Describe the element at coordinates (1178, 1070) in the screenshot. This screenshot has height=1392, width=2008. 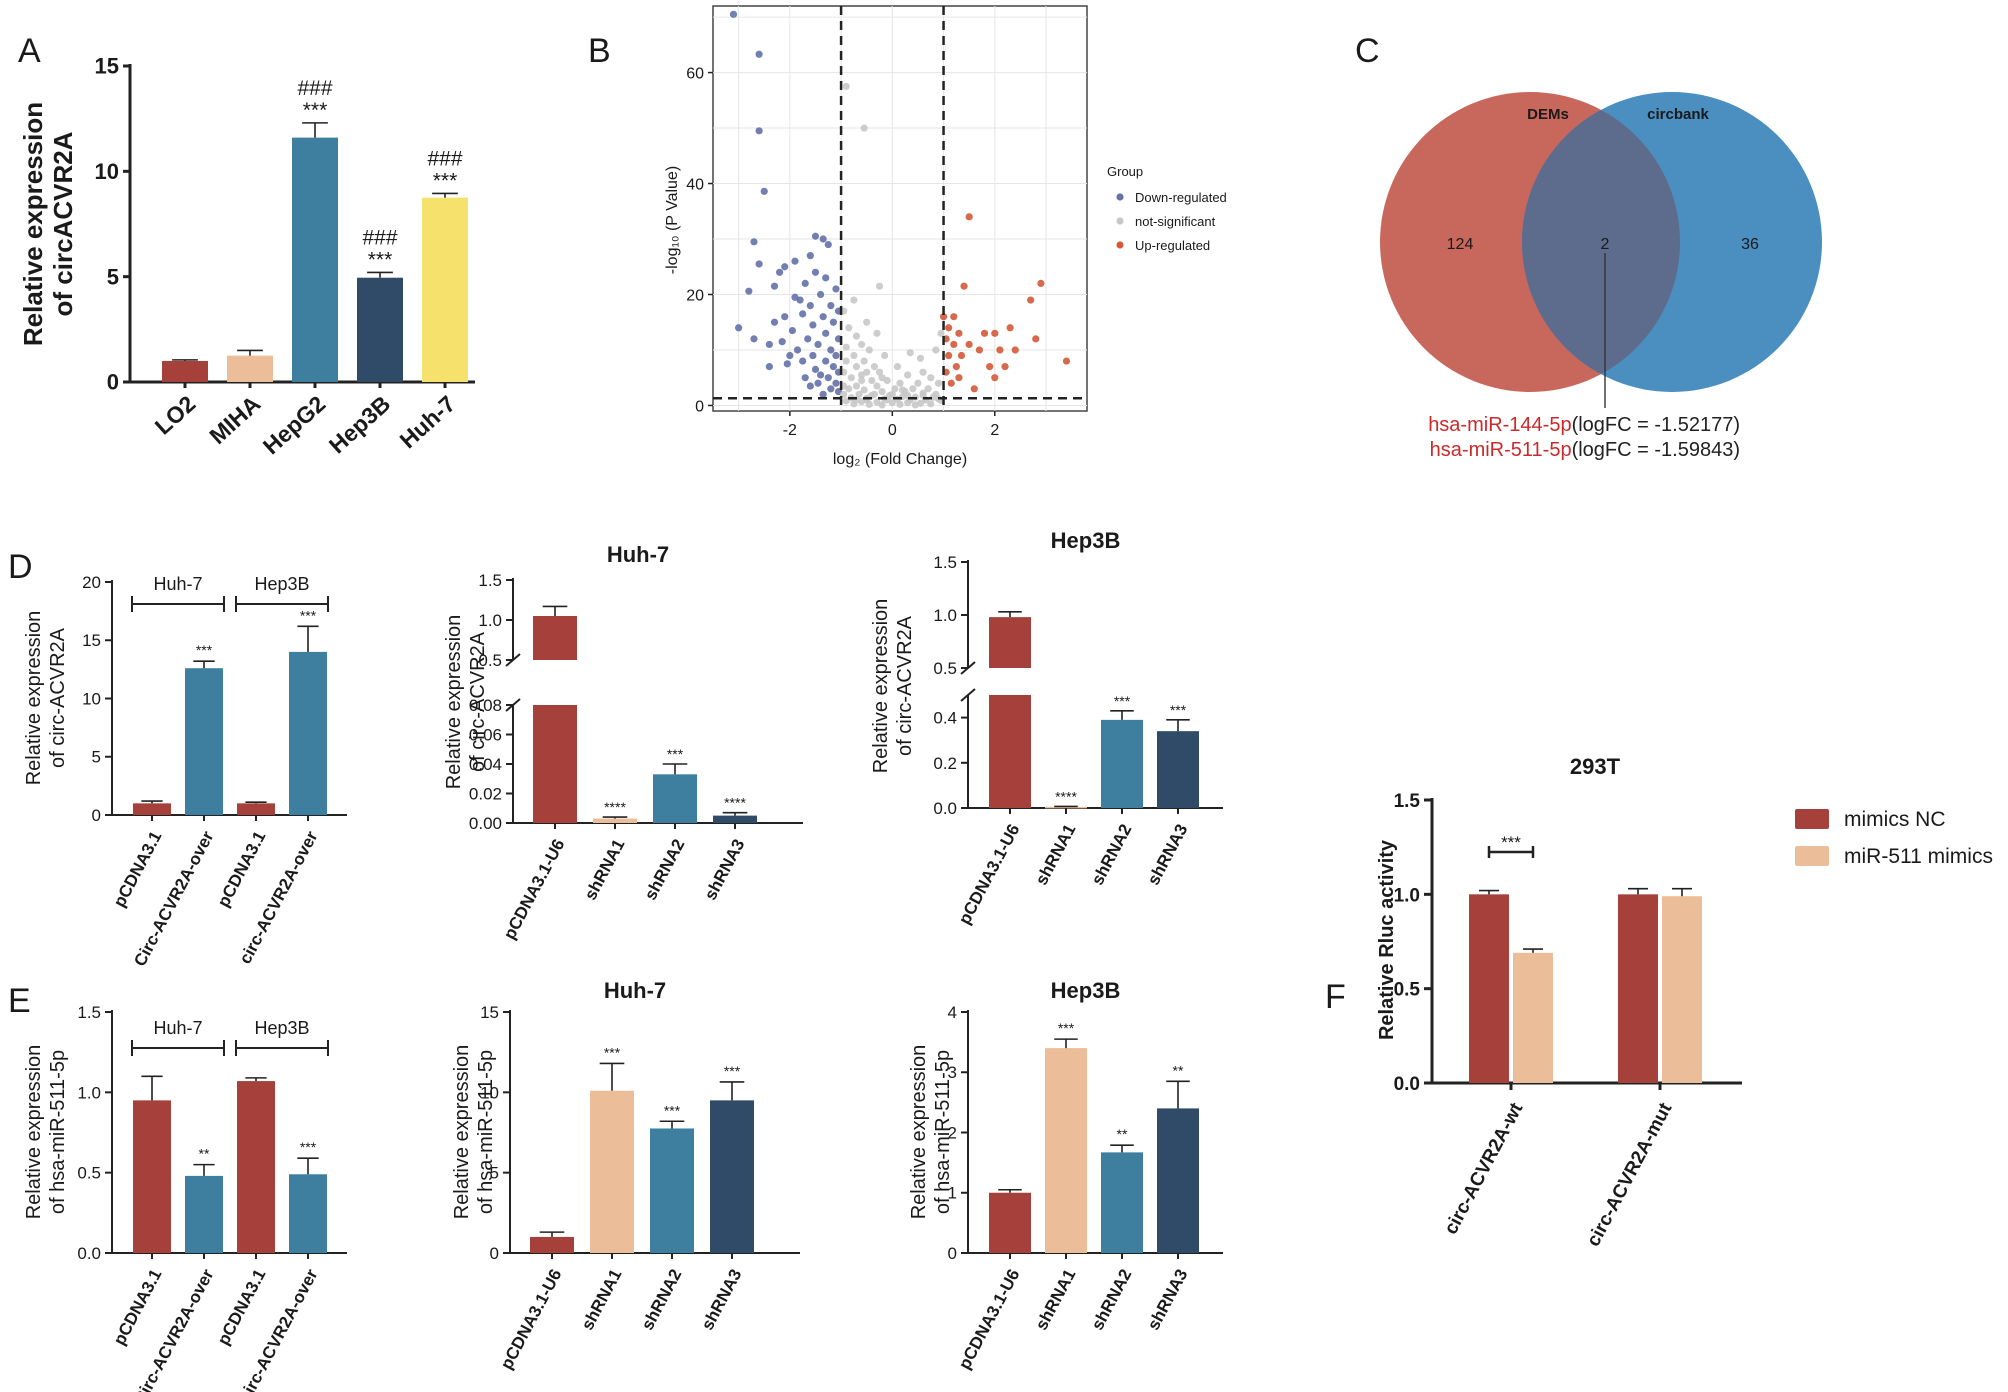
I see `E3-significance: **` at that location.